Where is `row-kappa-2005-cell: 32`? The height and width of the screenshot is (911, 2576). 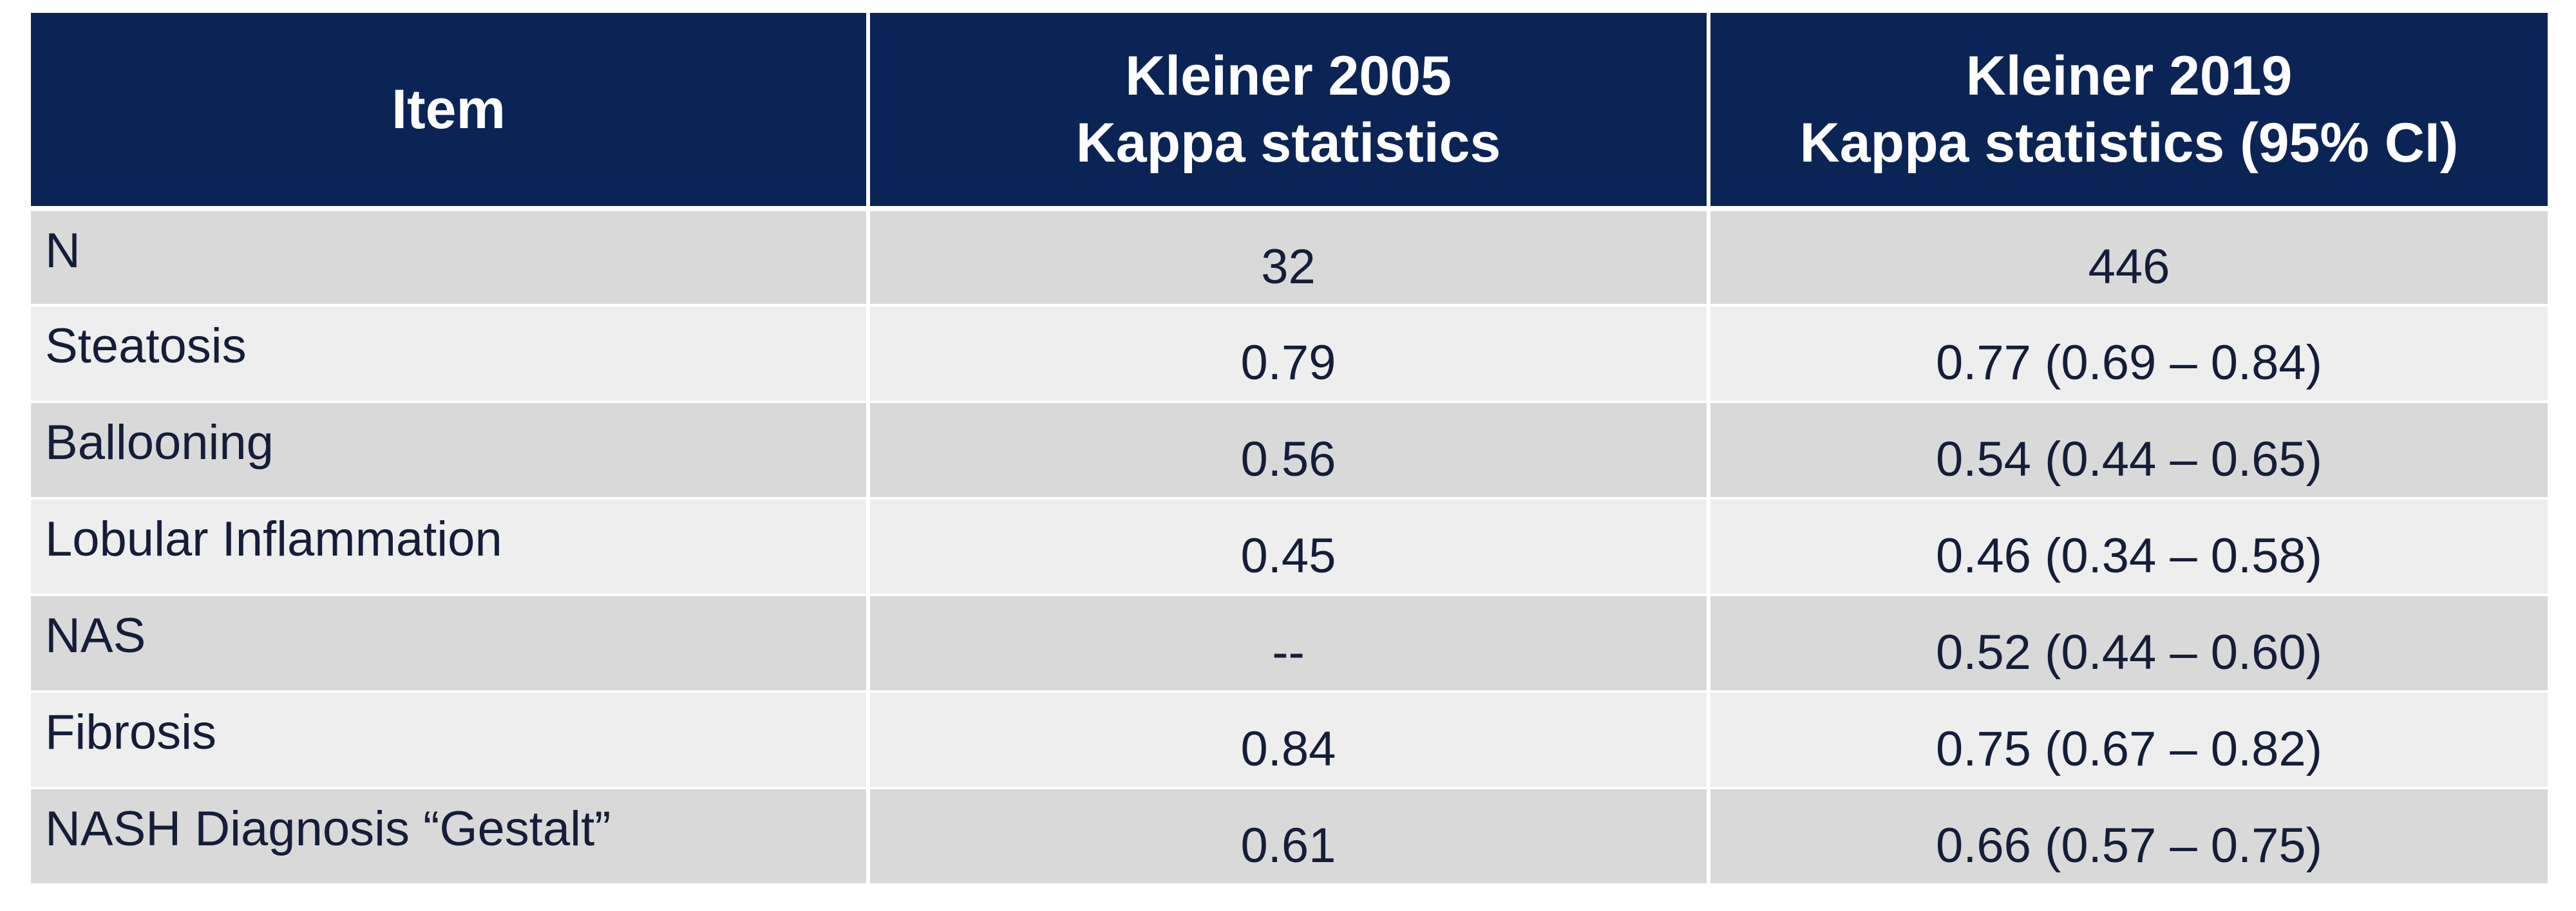
row-kappa-2005-cell: 32 is located at coordinates (1289, 257).